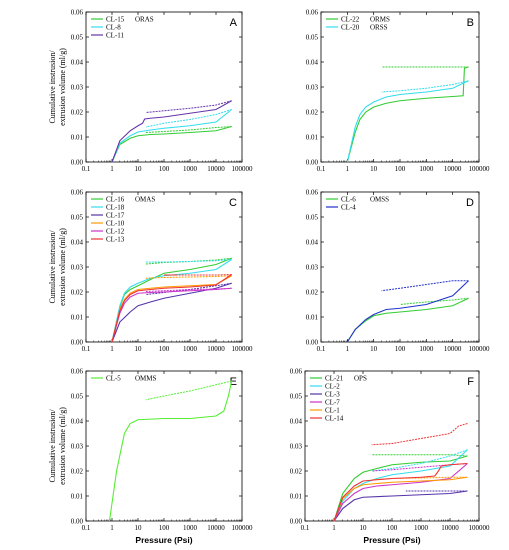 This screenshot has width=509, height=550. I want to click on group-label: OMMS, so click(146, 379).